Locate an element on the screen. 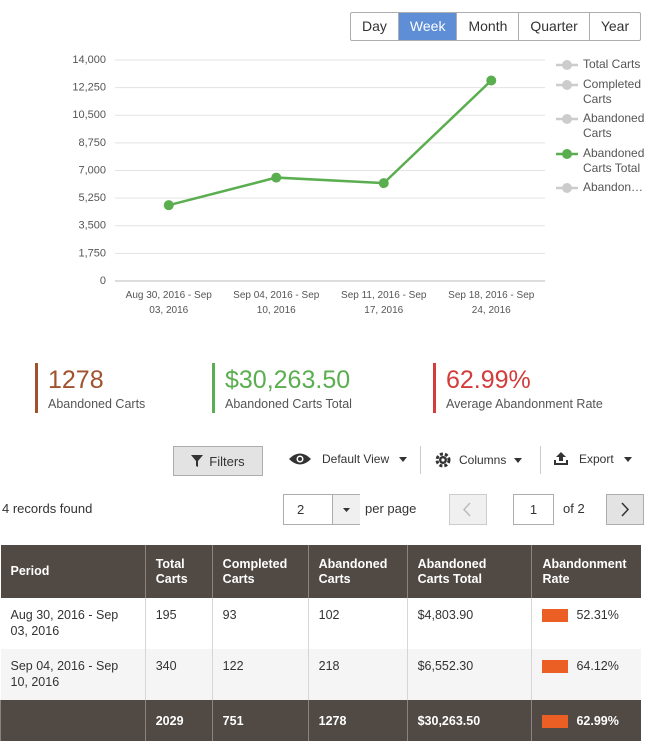 This screenshot has height=741, width=648. period-tabs: Day Week Month Quarter Year is located at coordinates (496, 26).